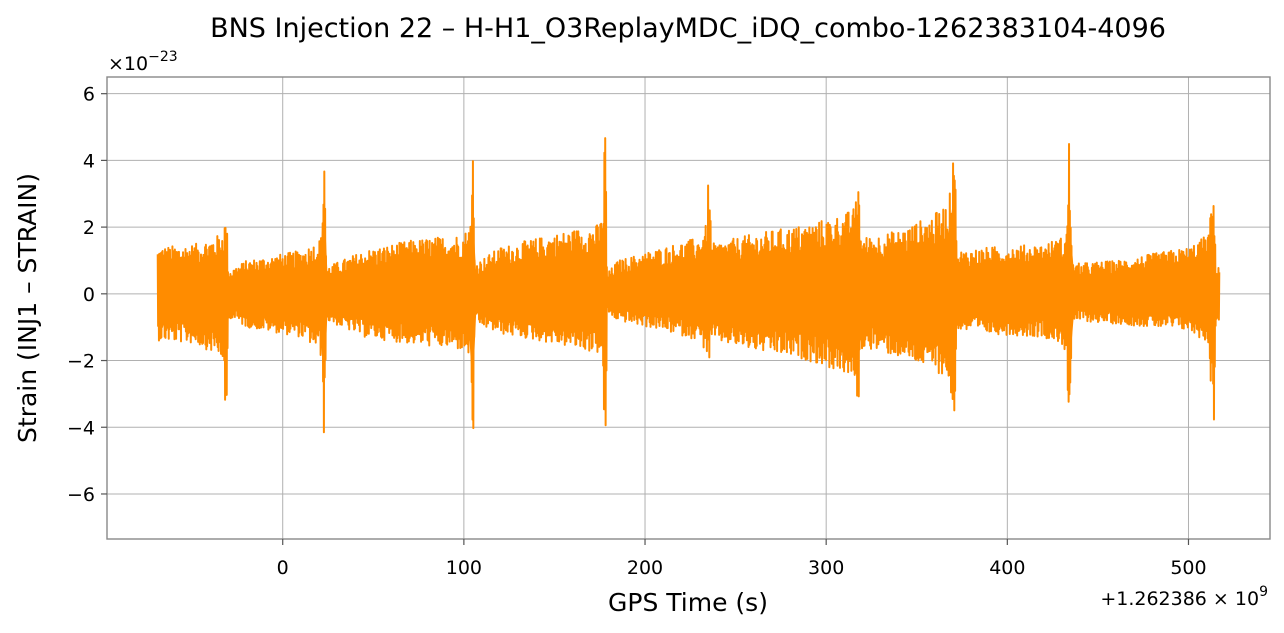 This screenshot has width=1284, height=633. I want to click on x-tick-label: 0, so click(283, 568).